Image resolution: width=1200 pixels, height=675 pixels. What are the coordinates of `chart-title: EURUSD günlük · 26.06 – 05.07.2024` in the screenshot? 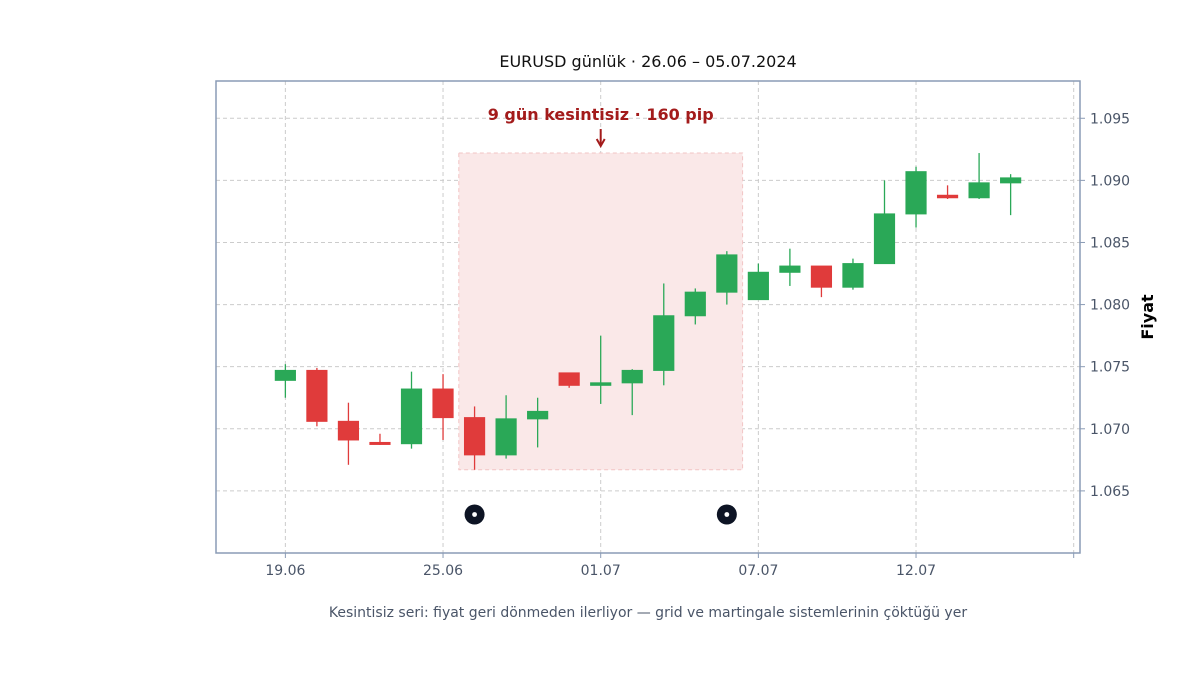 It's located at (647, 61).